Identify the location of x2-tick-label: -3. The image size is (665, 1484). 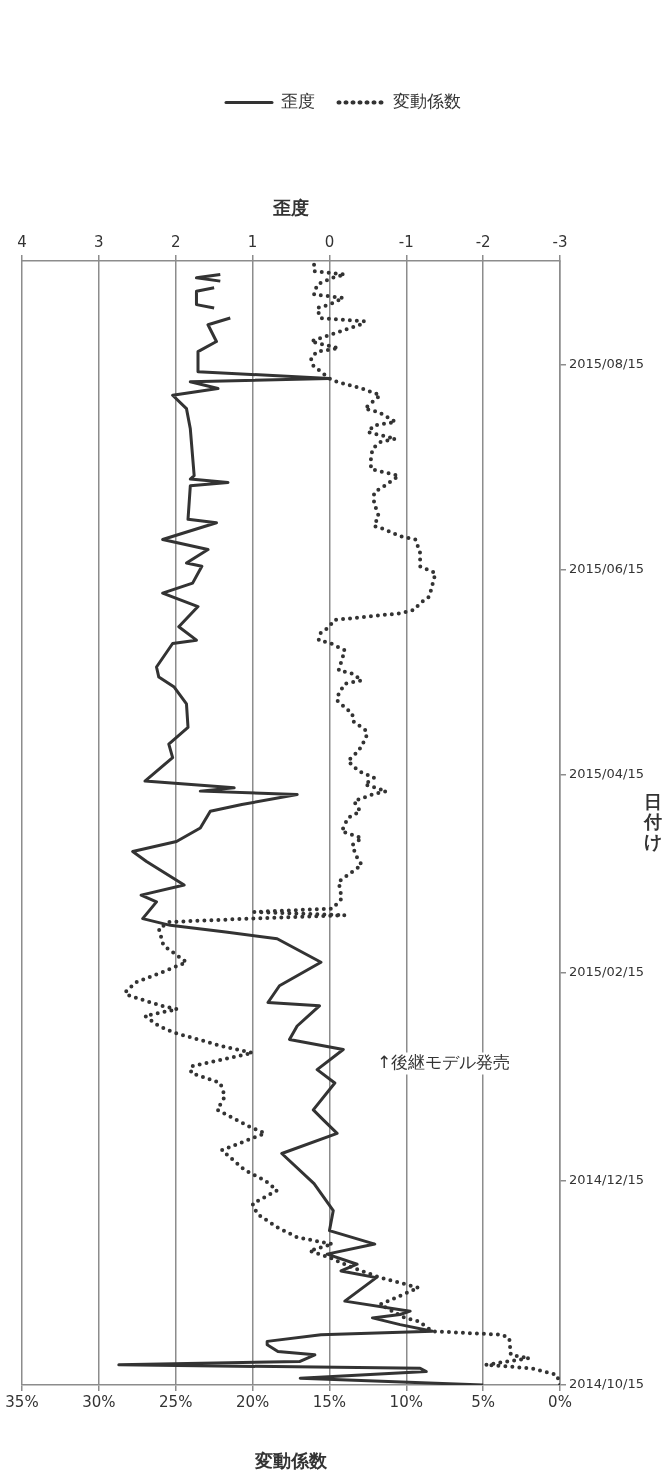
(560, 241).